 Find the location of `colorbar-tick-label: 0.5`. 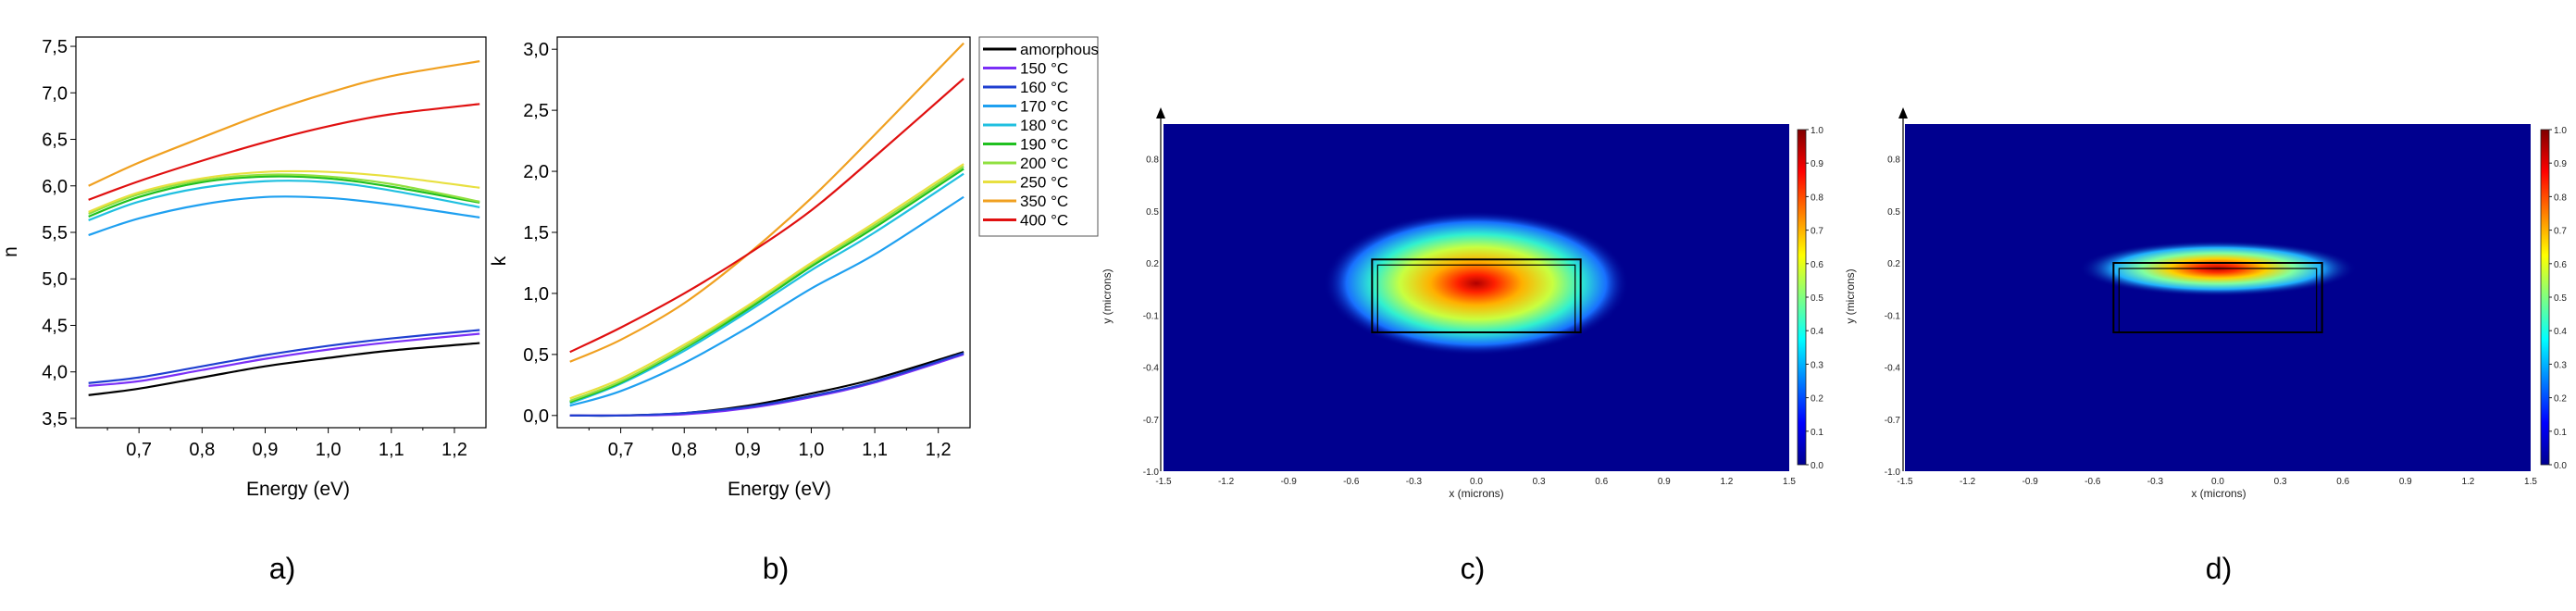

colorbar-tick-label: 0.5 is located at coordinates (2560, 299).